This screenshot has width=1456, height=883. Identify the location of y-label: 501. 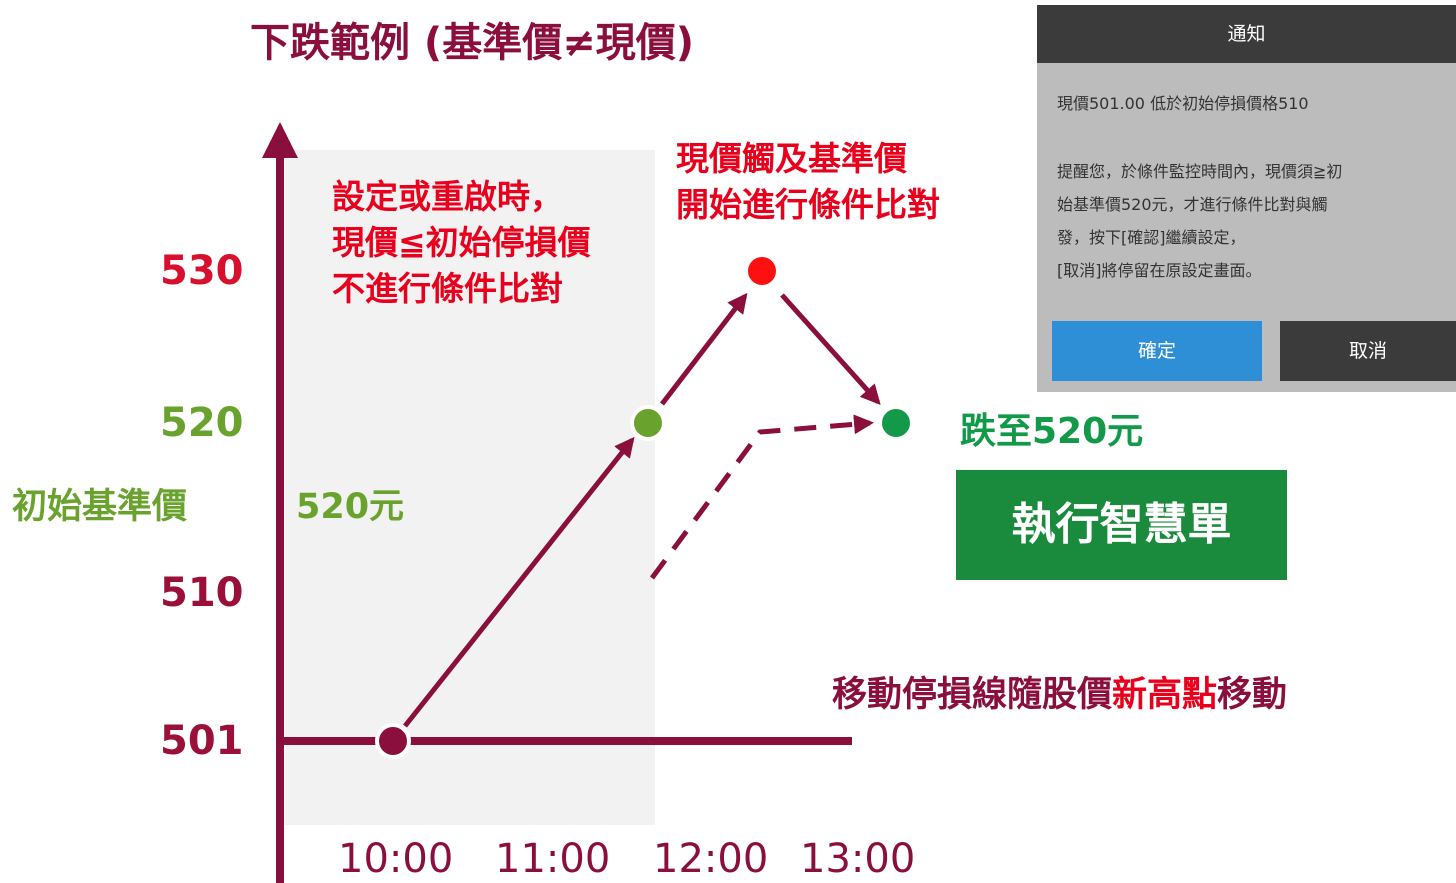
(202, 741).